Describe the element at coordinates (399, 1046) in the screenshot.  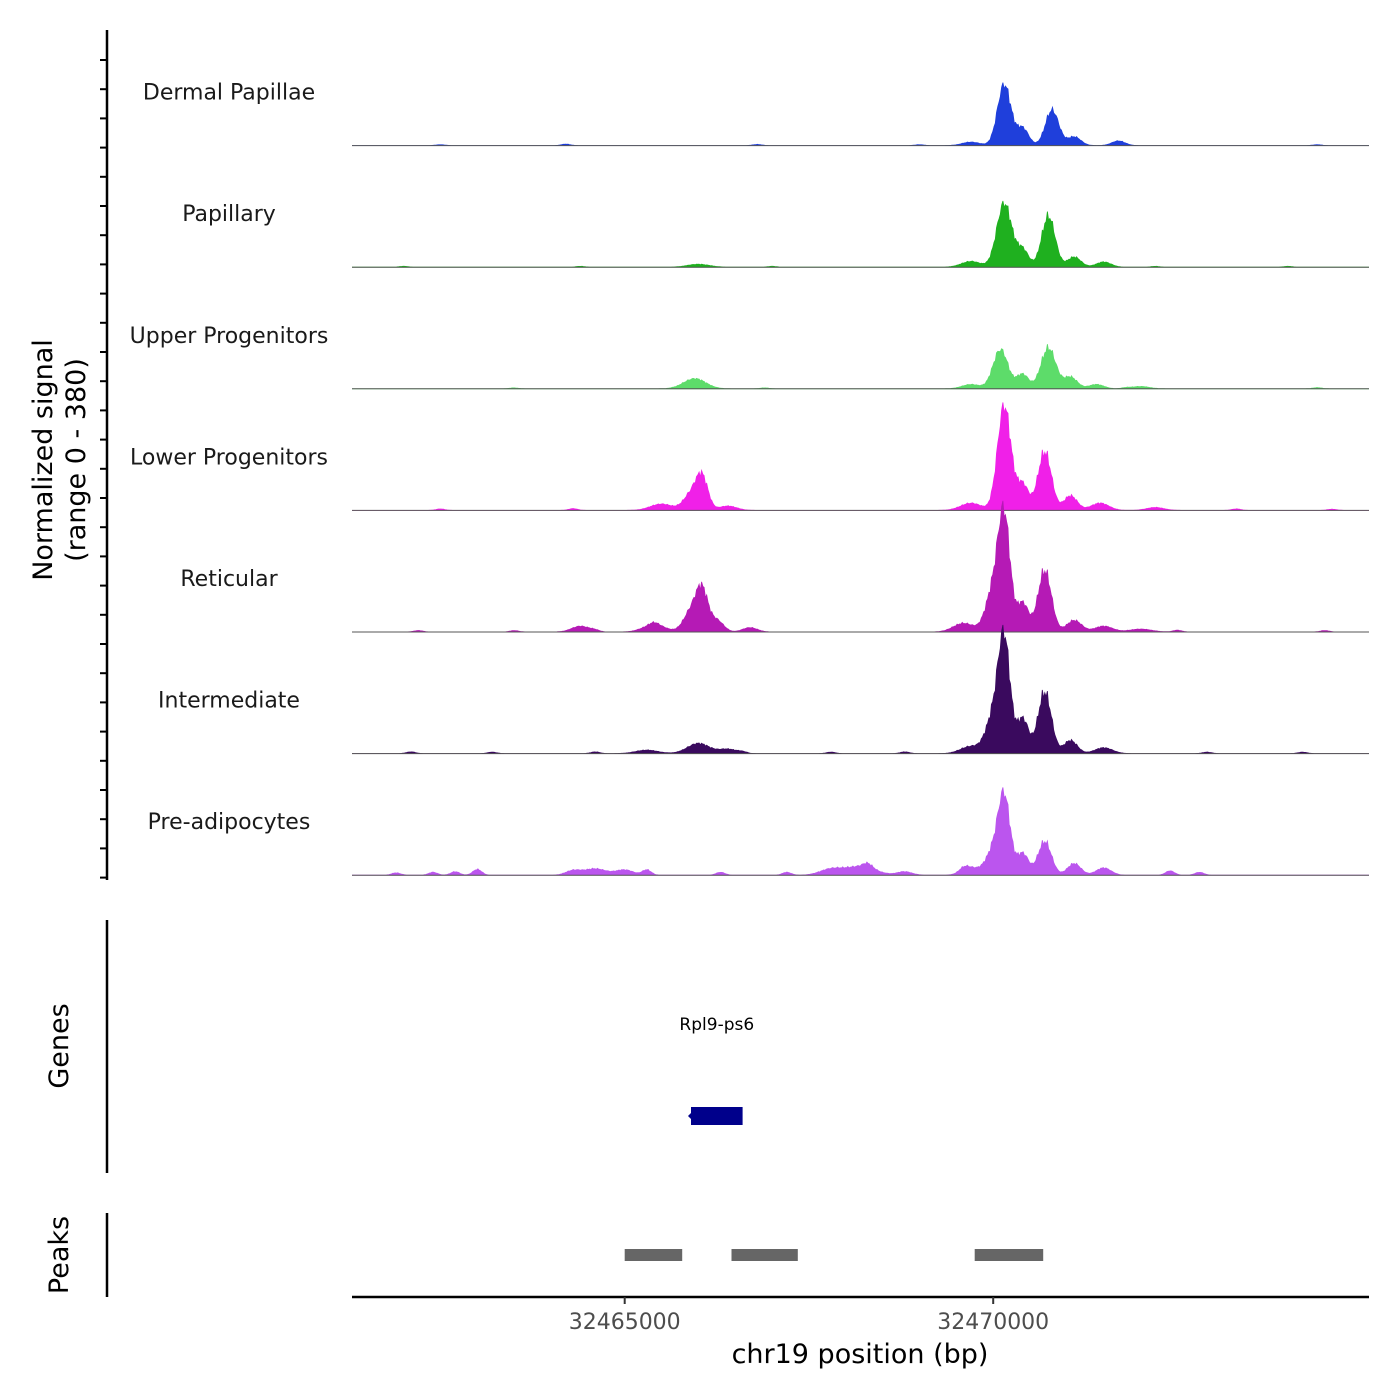
I see `genes-panel: Genes Rpl9-ps6` at that location.